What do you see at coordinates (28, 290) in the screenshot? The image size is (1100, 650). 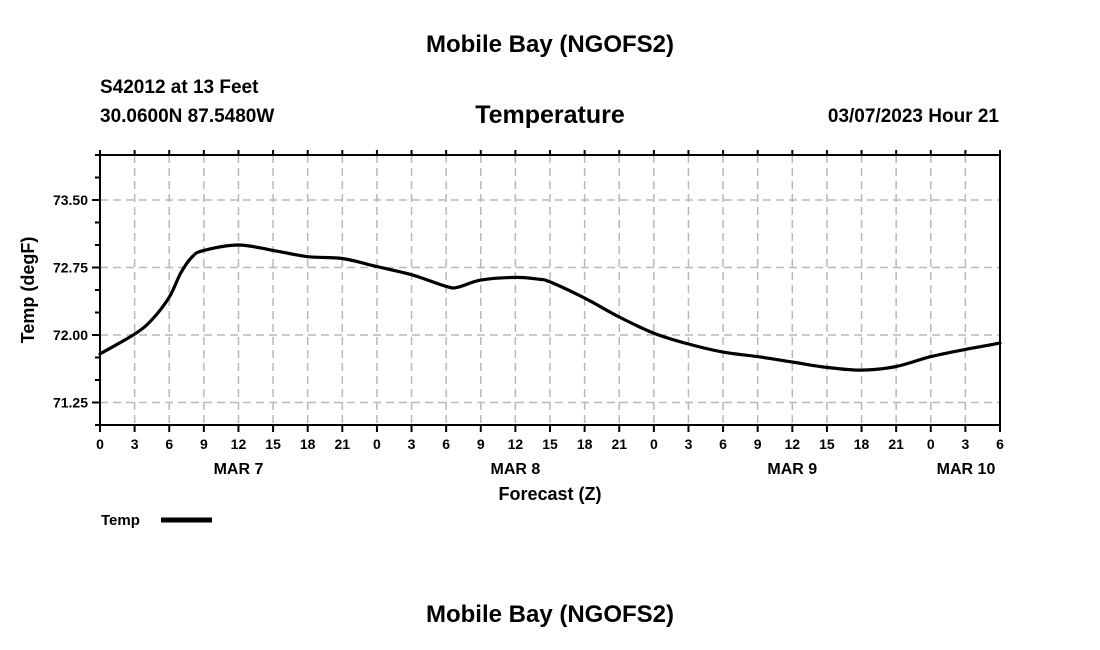 I see `y-axis-title: Temp (degF)` at bounding box center [28, 290].